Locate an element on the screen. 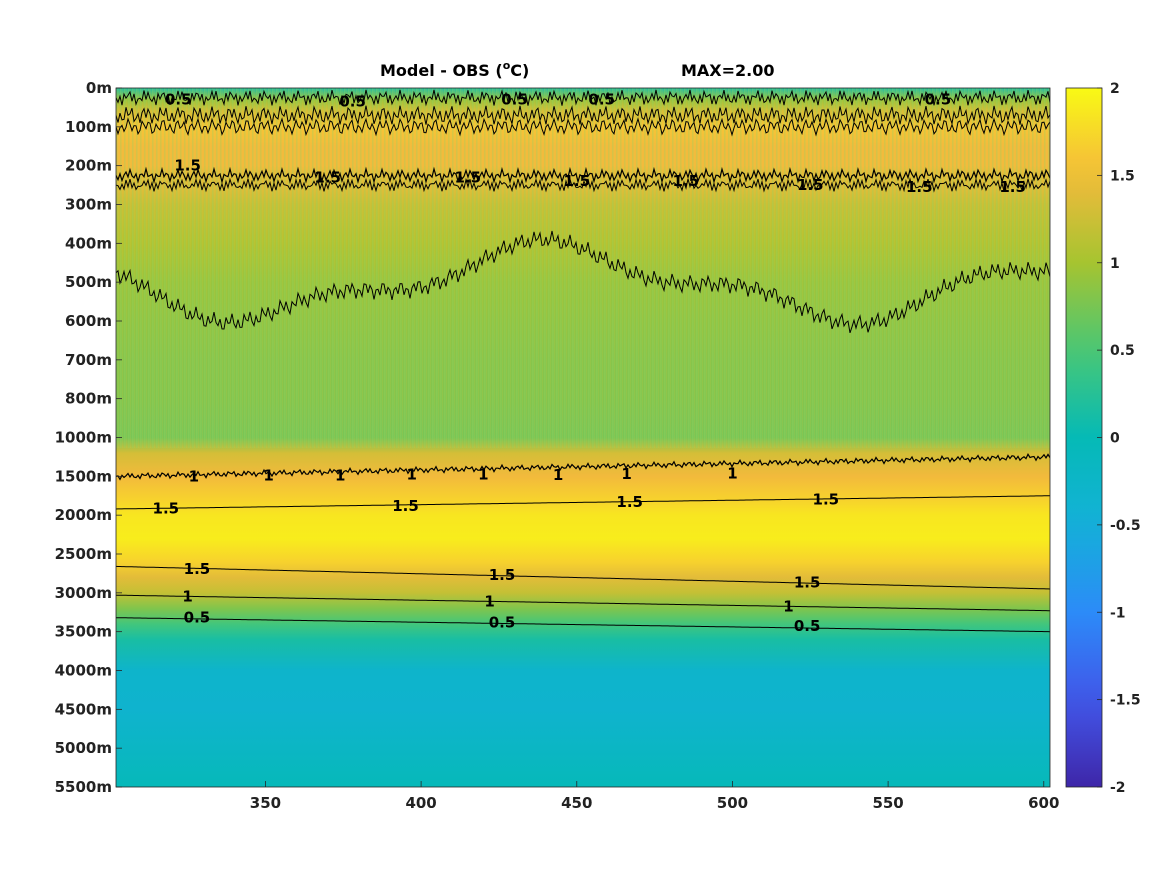 The width and height of the screenshot is (1167, 875). y-tick-label: 0m is located at coordinates (99, 88).